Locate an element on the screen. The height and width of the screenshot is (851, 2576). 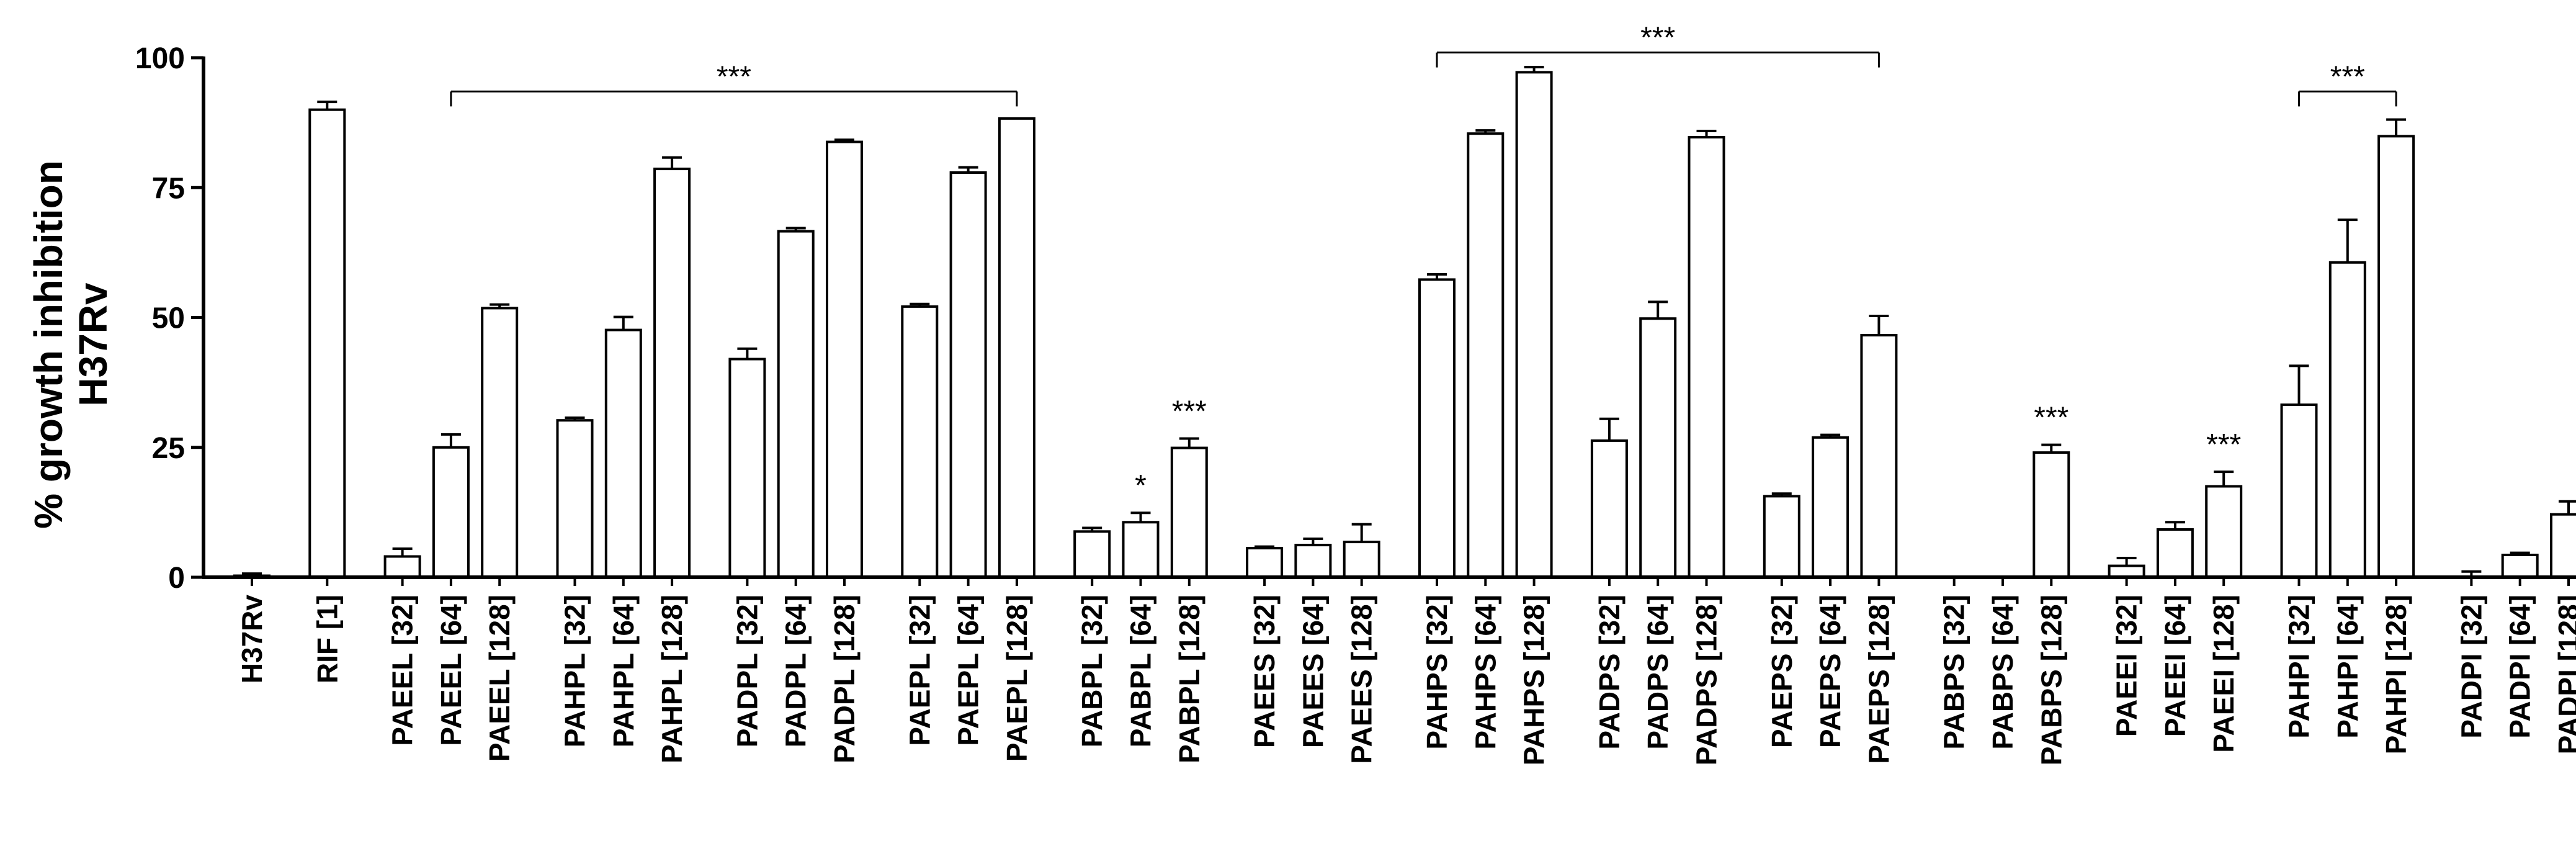
x-tick-label: PAHPI [64] is located at coordinates (2348, 667).